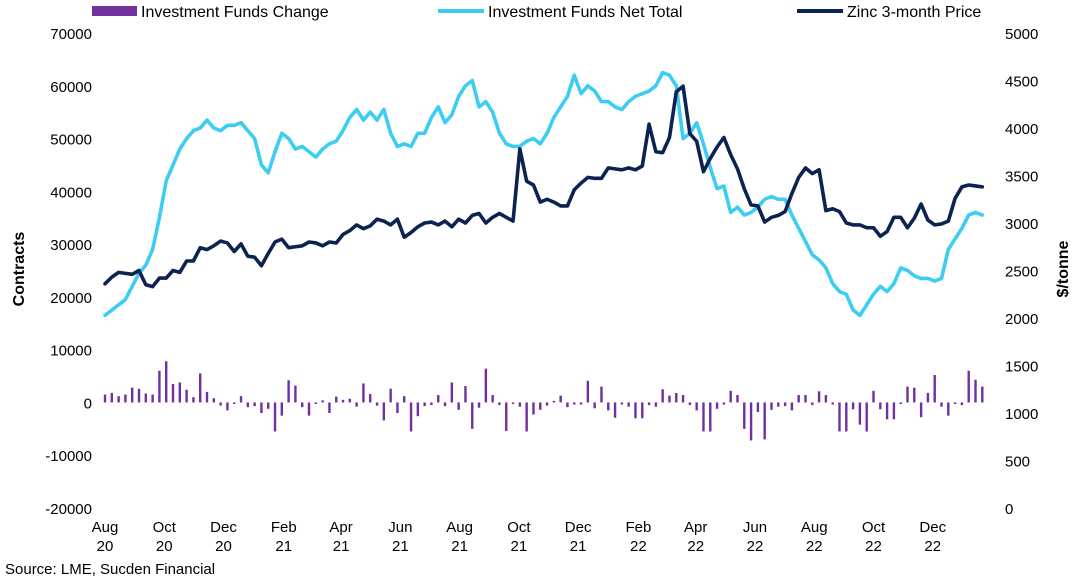 The image size is (1080, 581). Describe the element at coordinates (1021, 224) in the screenshot. I see `y-right-tick-label: 3000` at that location.